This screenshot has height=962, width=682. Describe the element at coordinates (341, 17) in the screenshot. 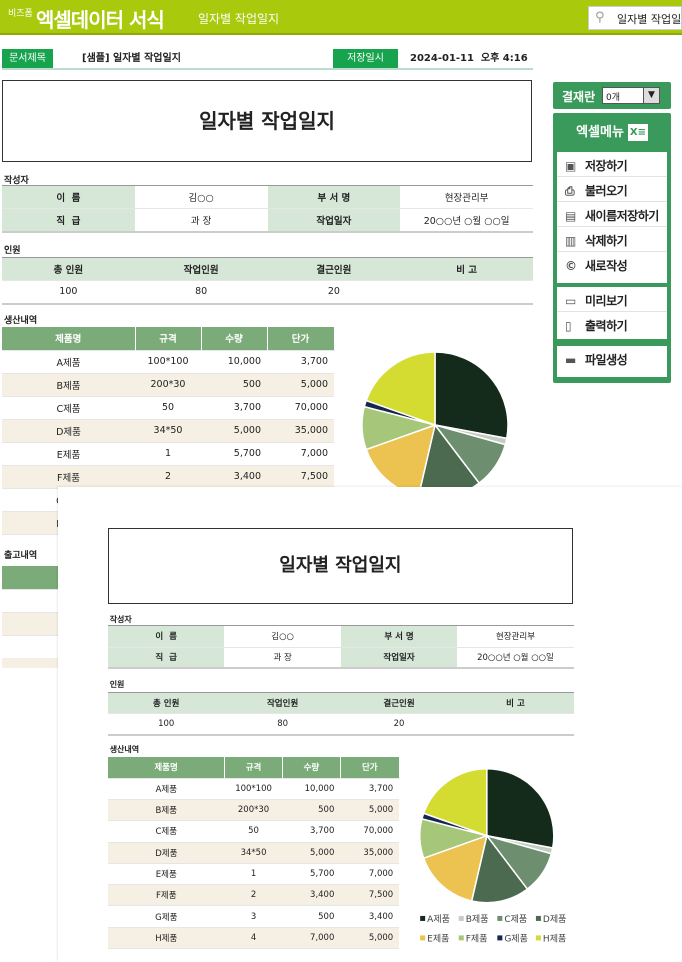

I see `top-bar: 비즈폼 엑셀데이터 서식 일자별 작업일지 ⚲ 일자별 작업일지` at that location.